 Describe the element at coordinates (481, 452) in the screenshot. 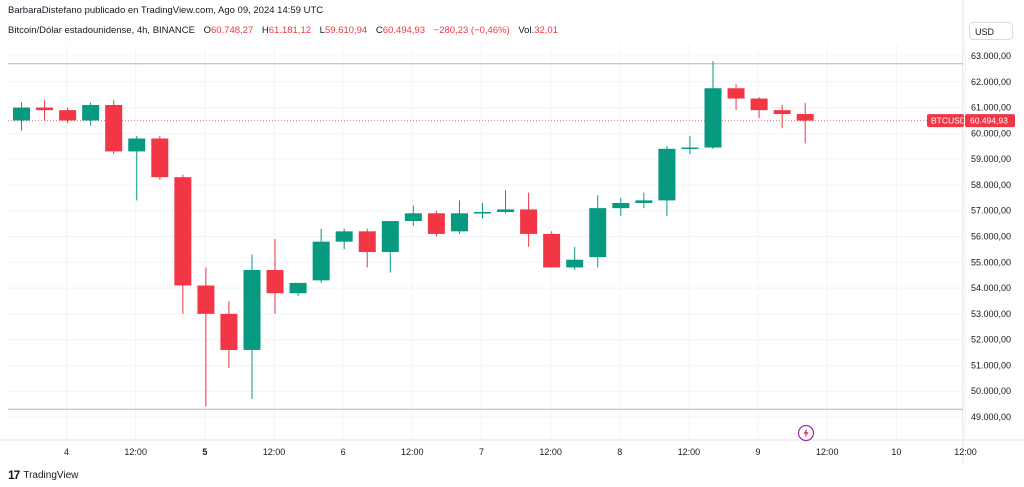

I see `x-tick-label: 7` at that location.